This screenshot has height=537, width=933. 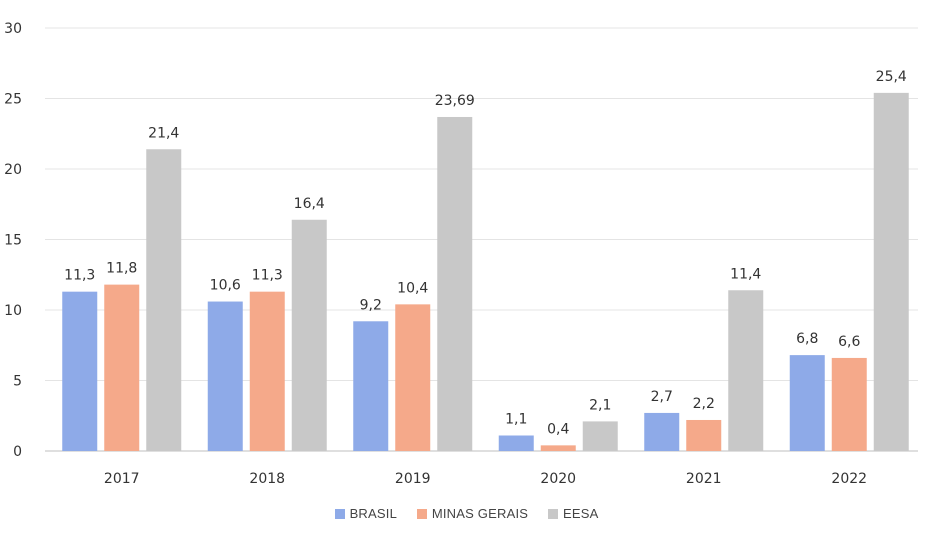 What do you see at coordinates (412, 288) in the screenshot?
I see `data-label: 10,4` at bounding box center [412, 288].